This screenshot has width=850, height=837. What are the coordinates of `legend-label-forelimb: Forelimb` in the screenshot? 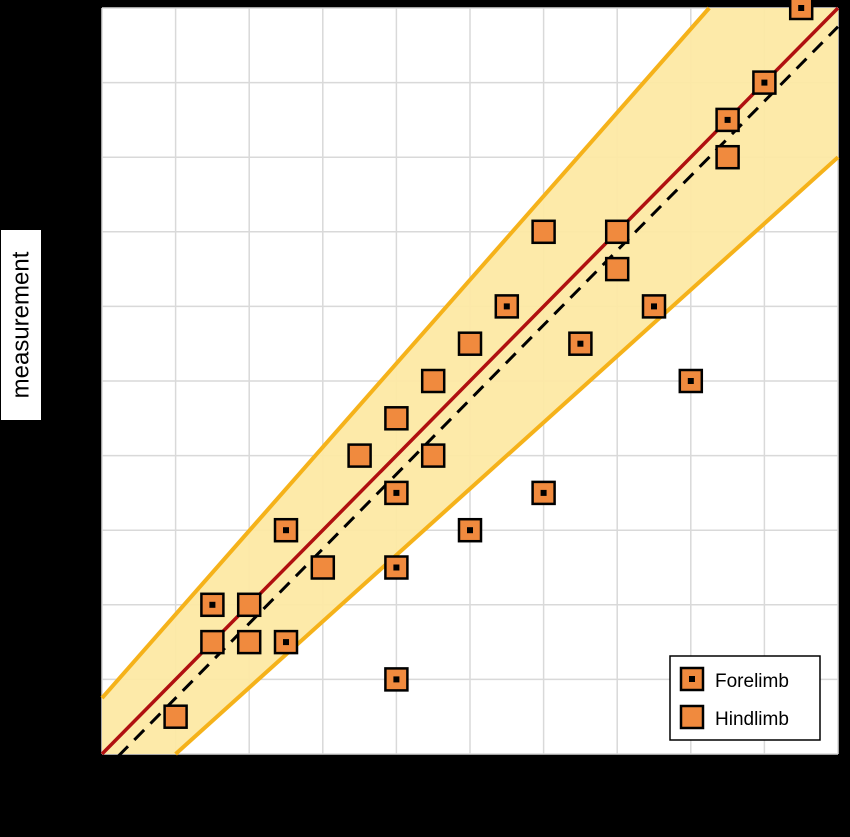 It's located at (752, 681).